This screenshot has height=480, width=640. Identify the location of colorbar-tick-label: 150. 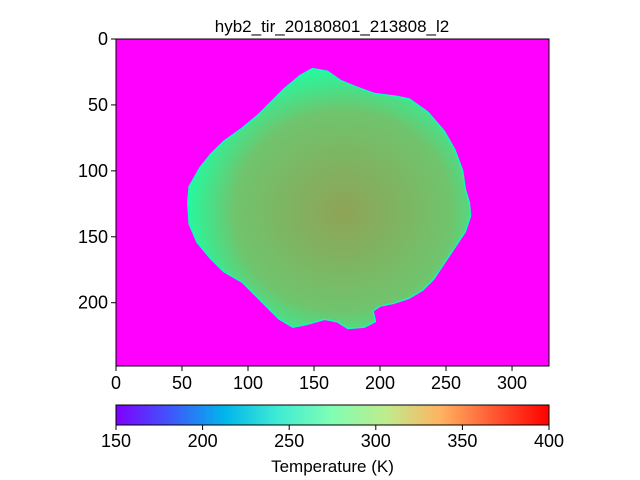
(116, 441).